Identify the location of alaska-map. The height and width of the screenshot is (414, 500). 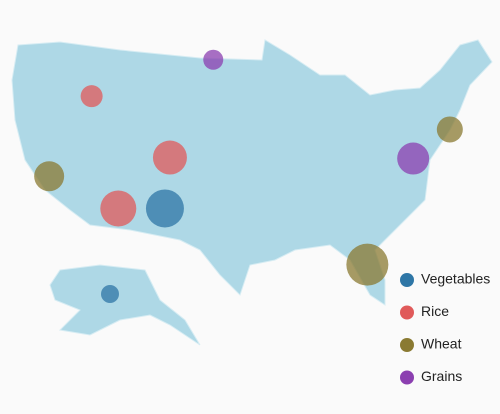
(125, 305).